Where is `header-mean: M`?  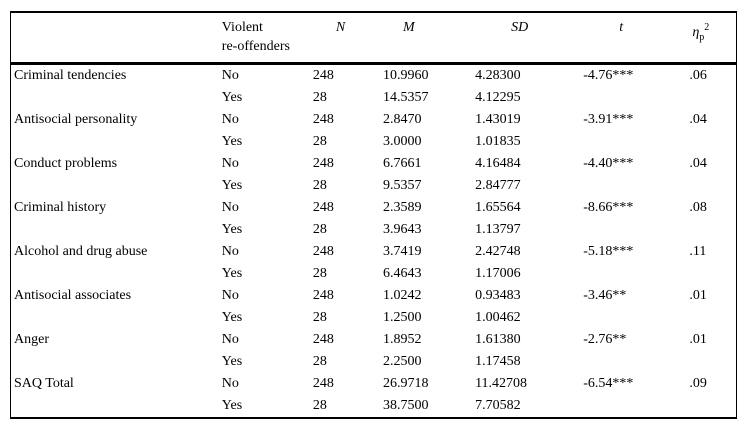
header-mean: M is located at coordinates (398, 38).